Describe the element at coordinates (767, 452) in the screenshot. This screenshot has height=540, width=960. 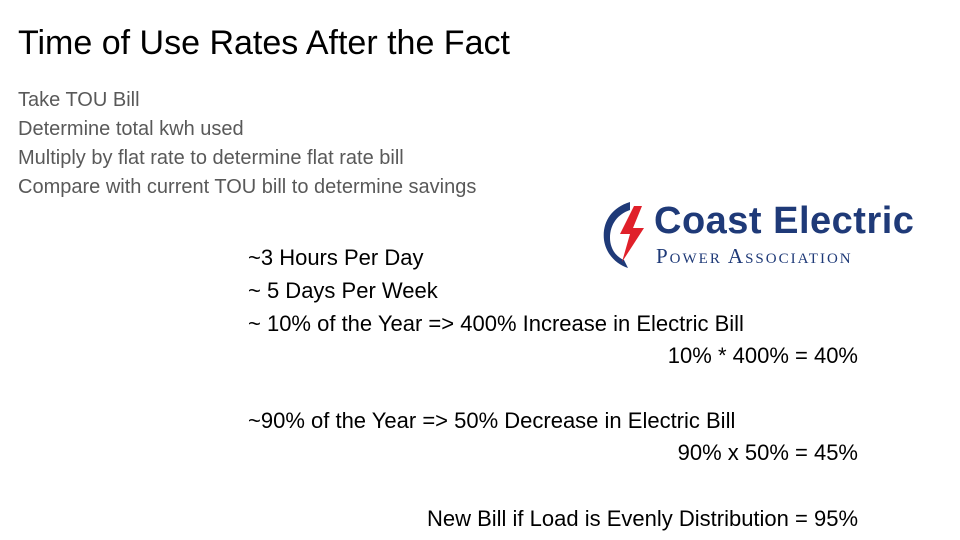
I see `calc-result: 90% x 50% = 45%` at that location.